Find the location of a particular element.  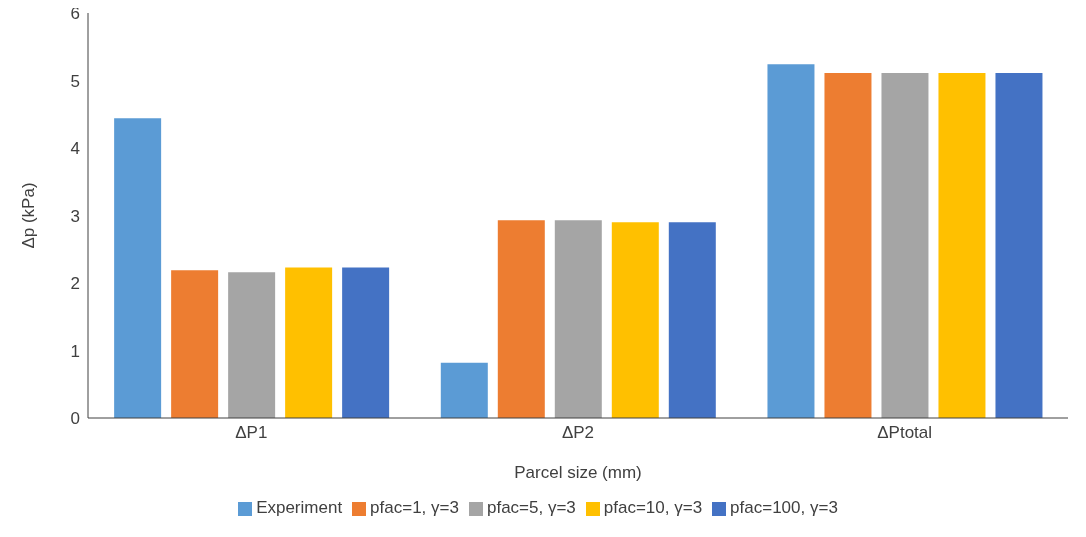

y-tick-label: 3 is located at coordinates (75, 216).